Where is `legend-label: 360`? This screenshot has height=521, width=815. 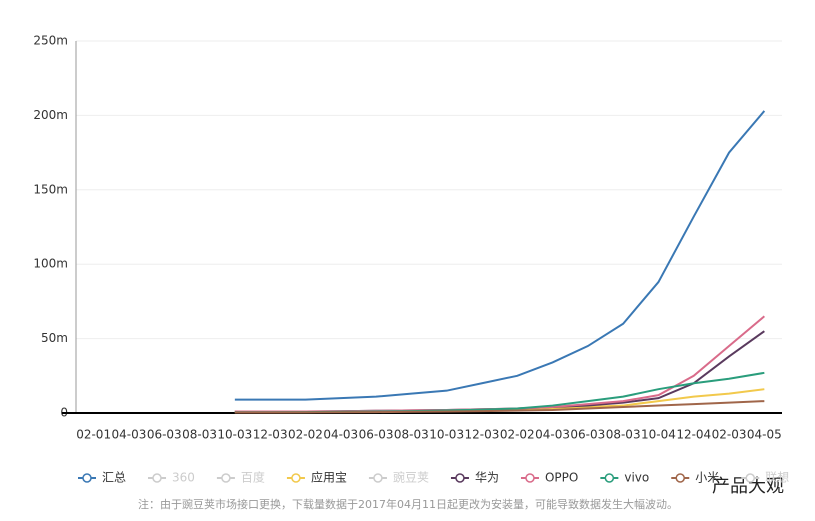 legend-label: 360 is located at coordinates (183, 478).